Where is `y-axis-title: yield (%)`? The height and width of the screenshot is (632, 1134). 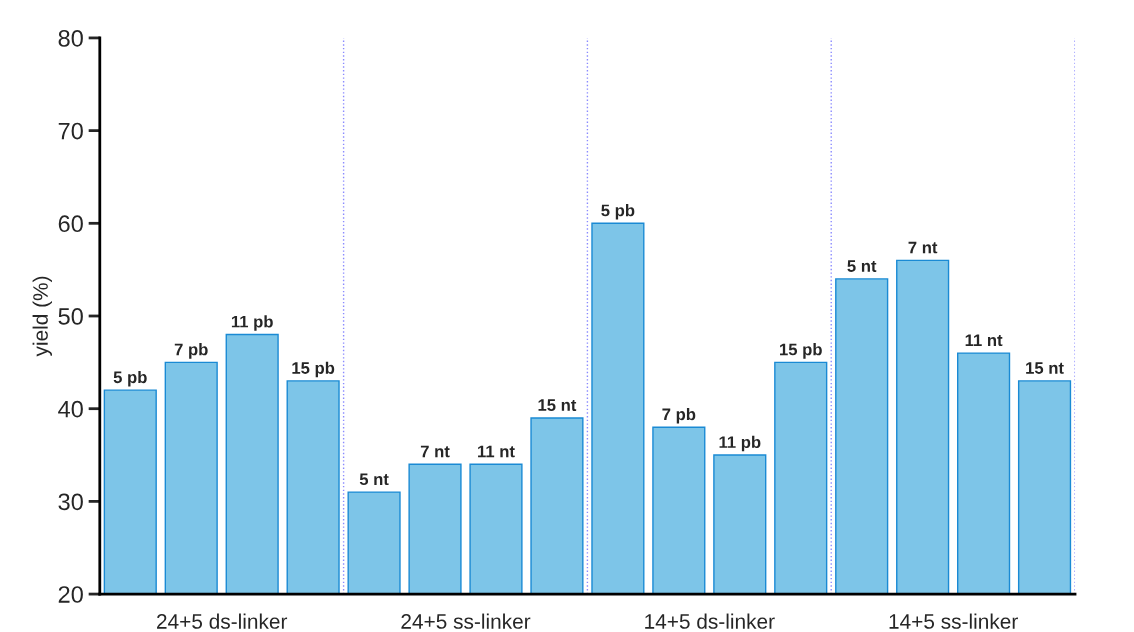
y-axis-title: yield (%) is located at coordinates (42, 316).